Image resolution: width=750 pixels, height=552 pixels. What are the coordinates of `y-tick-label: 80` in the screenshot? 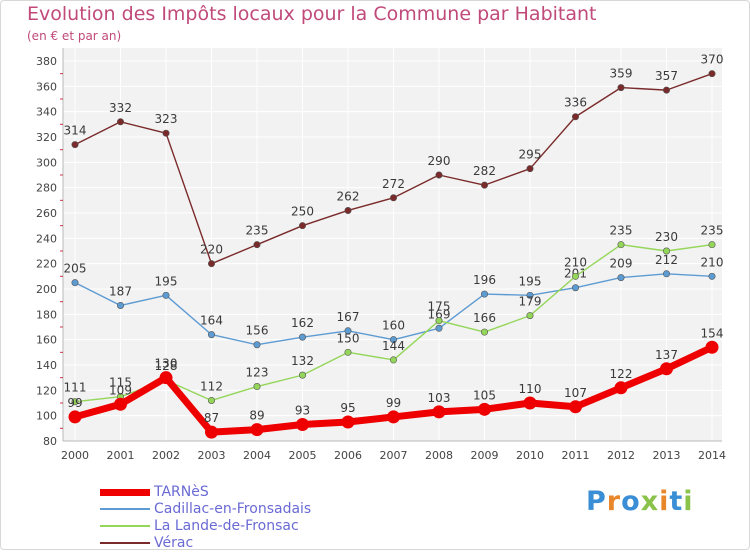 It's located at (50, 441).